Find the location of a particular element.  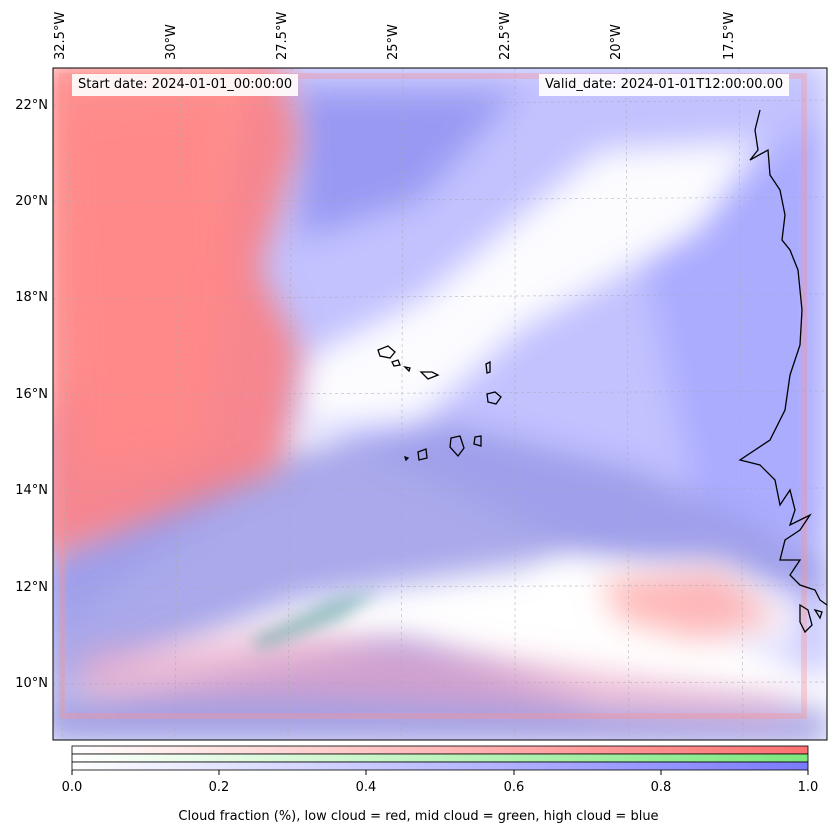

lat-label: 18°N is located at coordinates (31, 297).